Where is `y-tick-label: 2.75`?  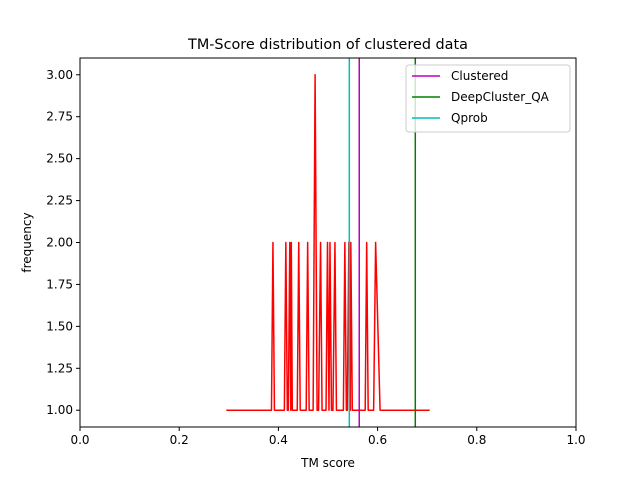
y-tick-label: 2.75 is located at coordinates (59, 117).